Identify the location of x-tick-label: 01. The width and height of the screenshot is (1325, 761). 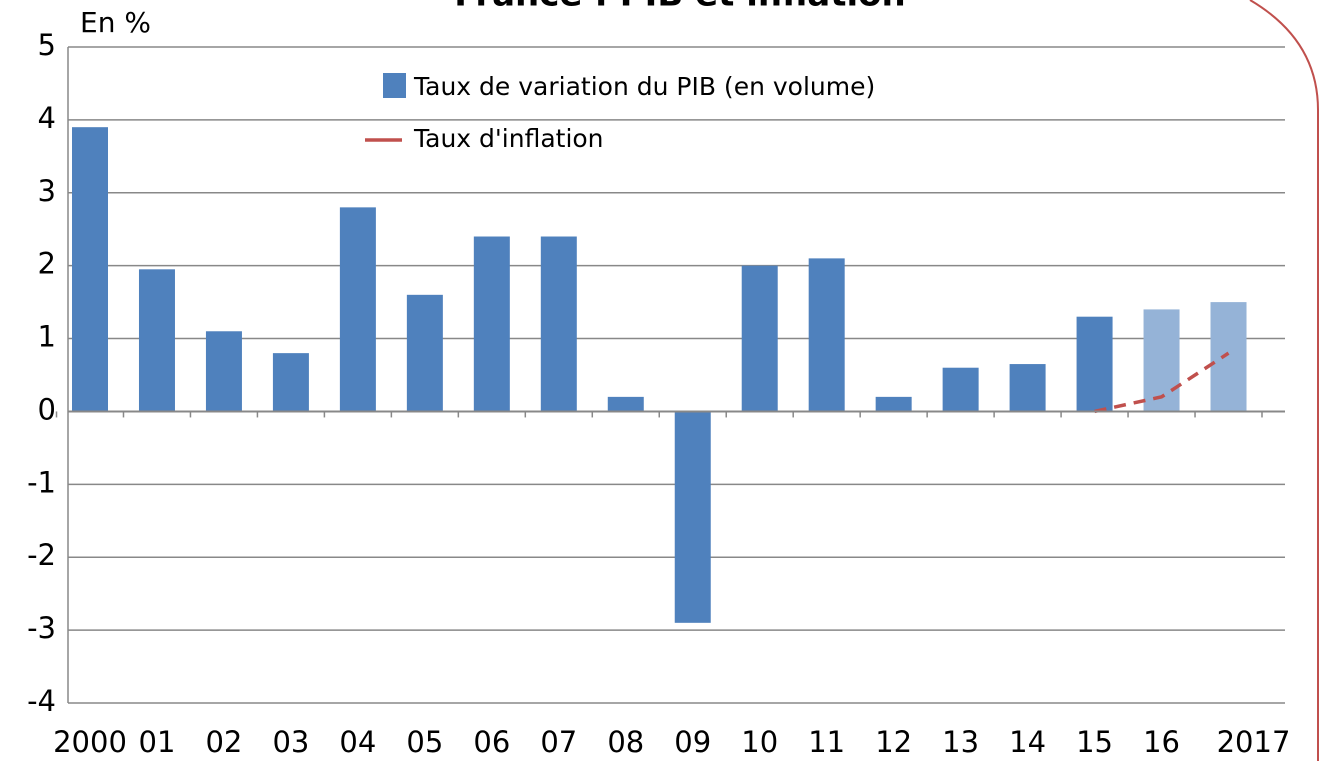
(157, 742).